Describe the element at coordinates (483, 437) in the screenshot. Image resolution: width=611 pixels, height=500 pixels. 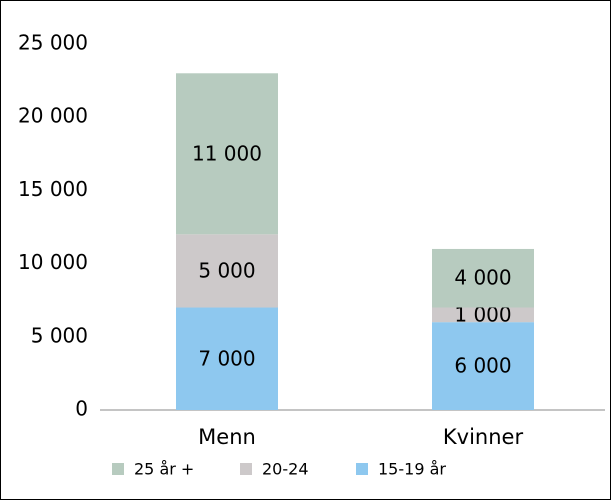
I see `x-tick-label: Kvinner` at that location.